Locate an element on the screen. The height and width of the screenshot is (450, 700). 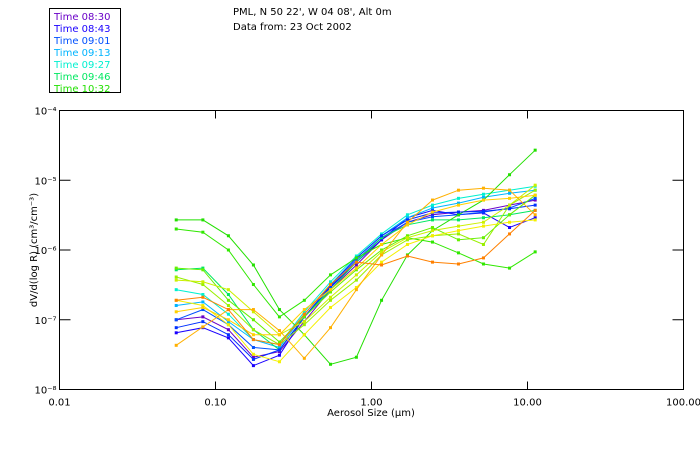
y-tick-label: 10⁻⁸ is located at coordinates (45, 391).